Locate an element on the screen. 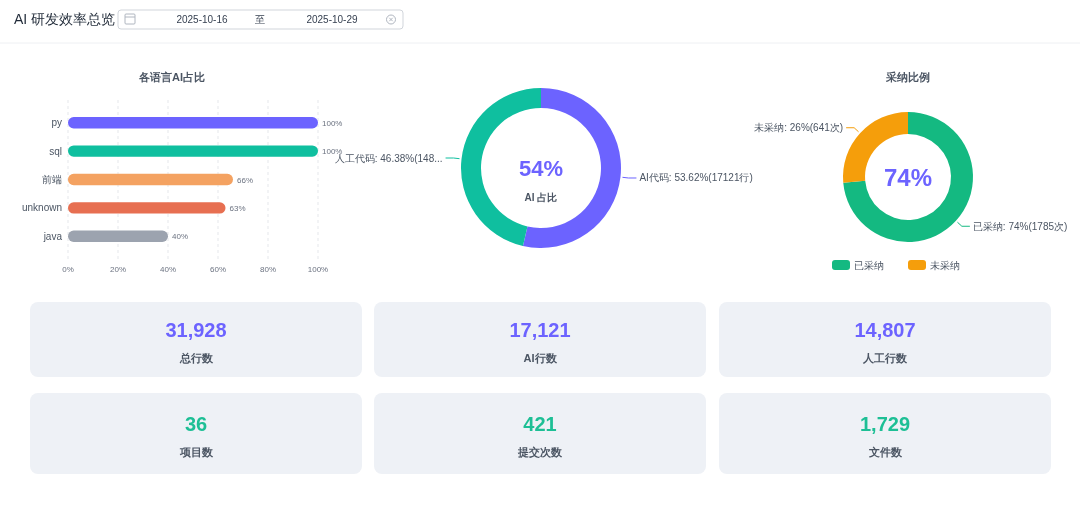  y-tick-label: sql is located at coordinates (55, 151).